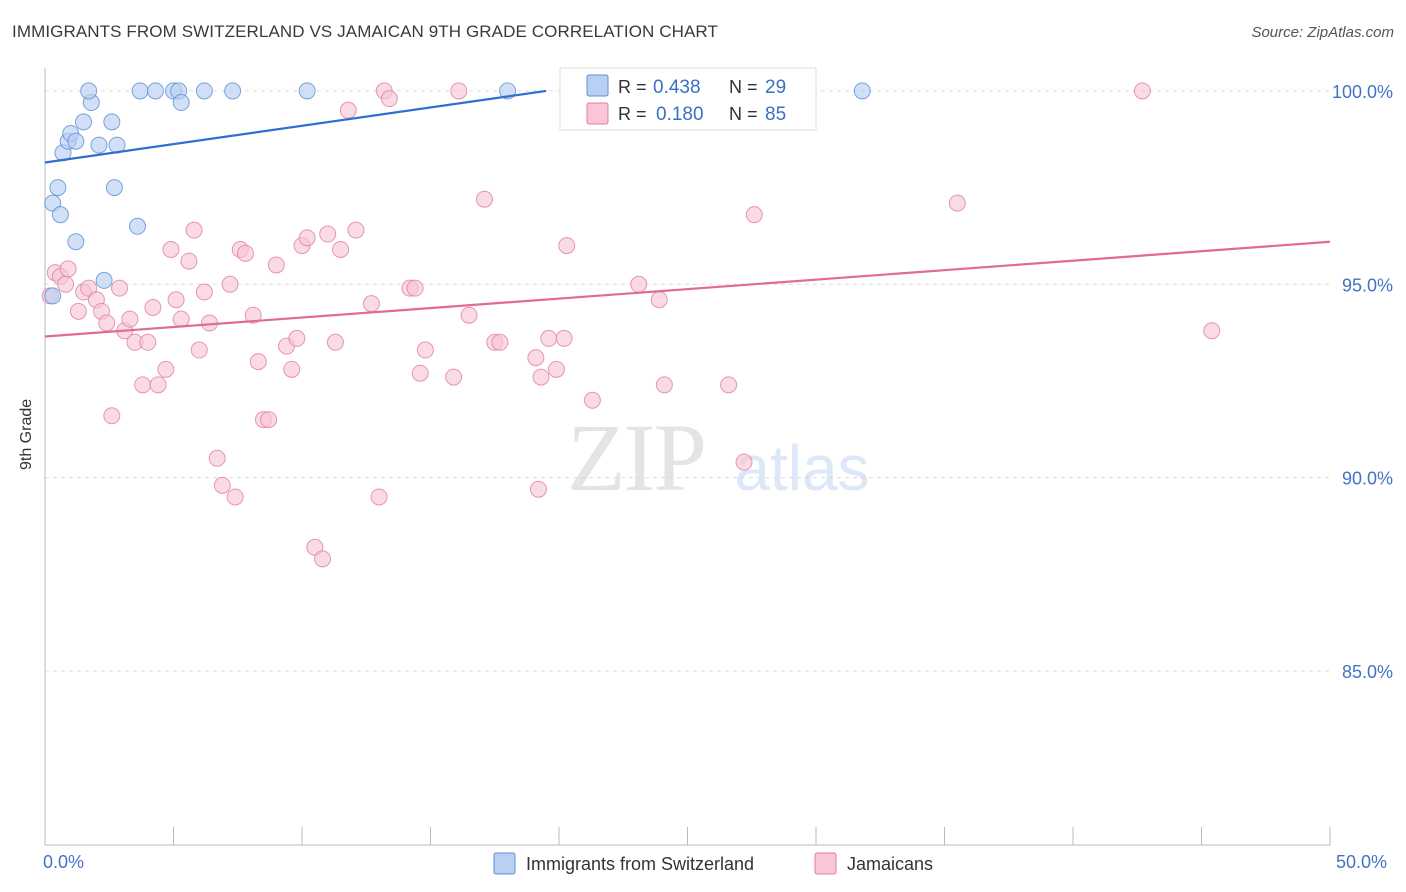  What do you see at coordinates (1367, 285) in the screenshot?
I see `y-tick-label-1: 95.0%` at bounding box center [1367, 285].